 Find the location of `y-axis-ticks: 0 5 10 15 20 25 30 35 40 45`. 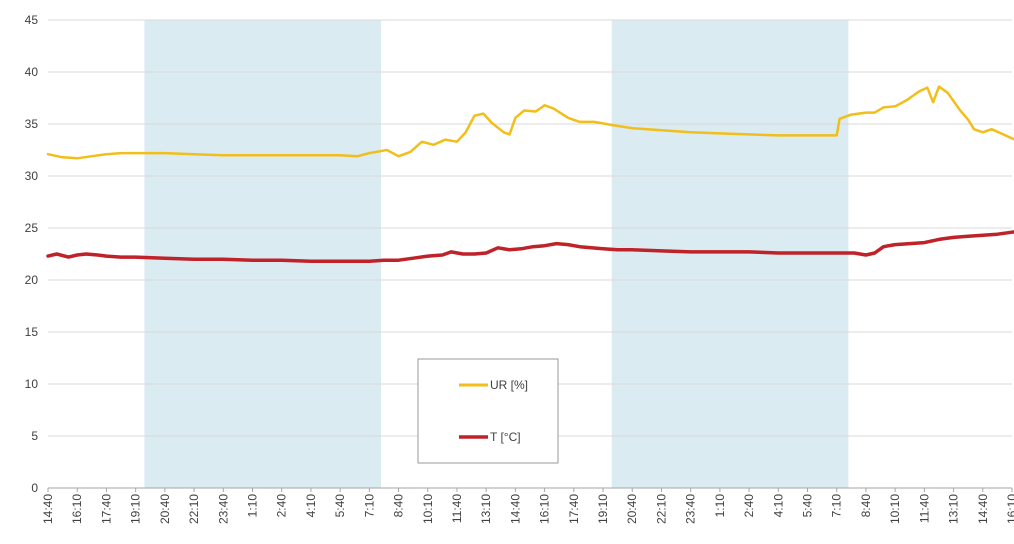

y-axis-ticks: 0 5 10 15 20 25 30 35 40 45 is located at coordinates (32, 254).